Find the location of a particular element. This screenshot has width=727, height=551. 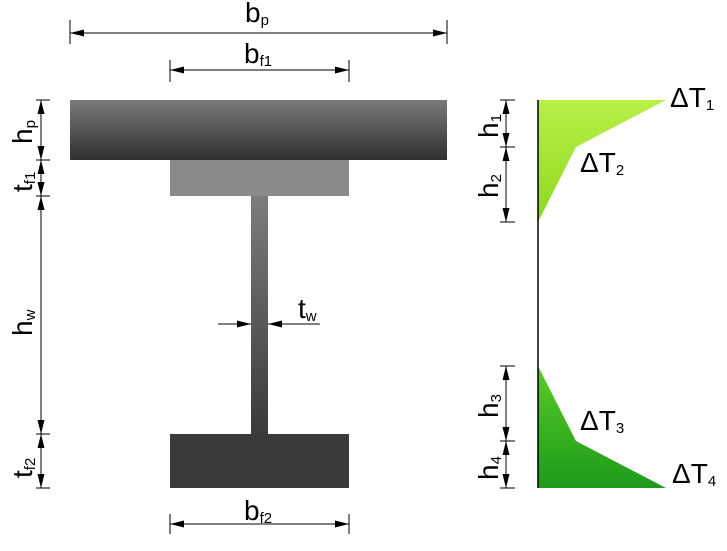

dimension-tw: tw is located at coordinates (269, 310).